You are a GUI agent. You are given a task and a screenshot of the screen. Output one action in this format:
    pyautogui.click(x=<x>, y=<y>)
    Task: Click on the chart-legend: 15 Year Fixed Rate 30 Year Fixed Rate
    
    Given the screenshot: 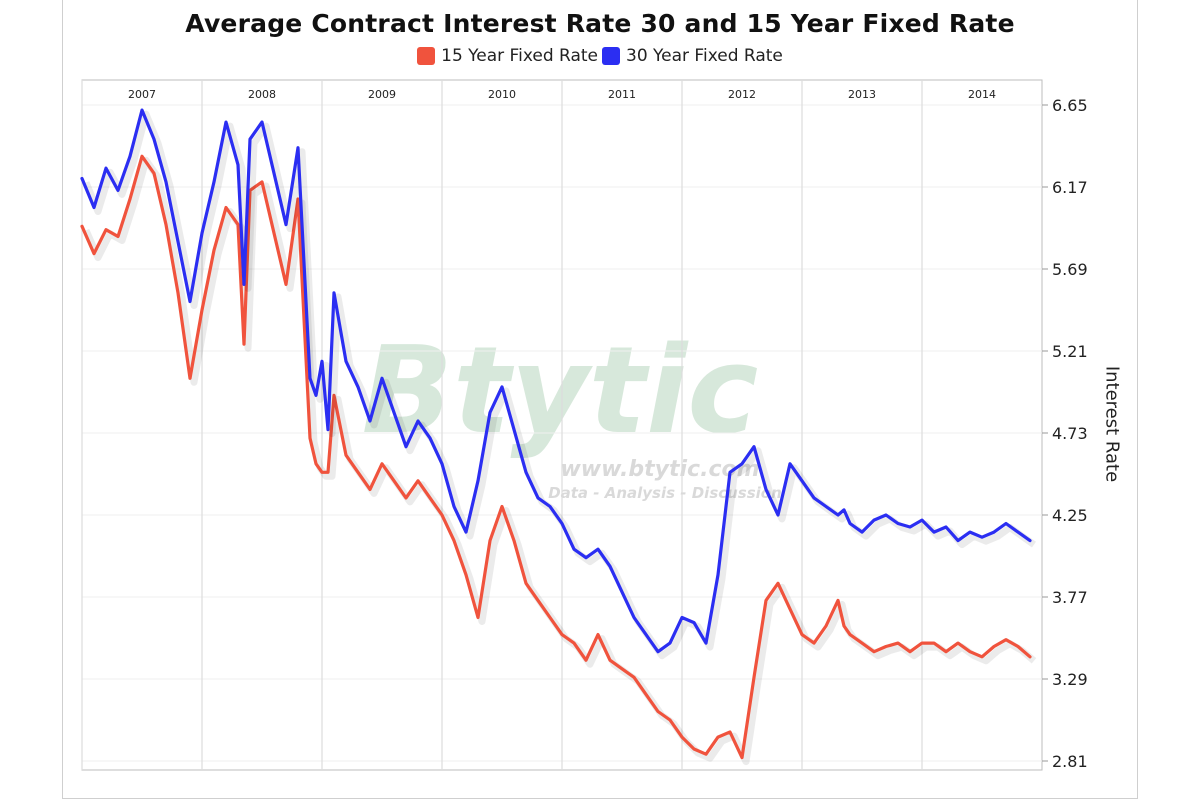 What is the action you would take?
    pyautogui.click(x=600, y=56)
    